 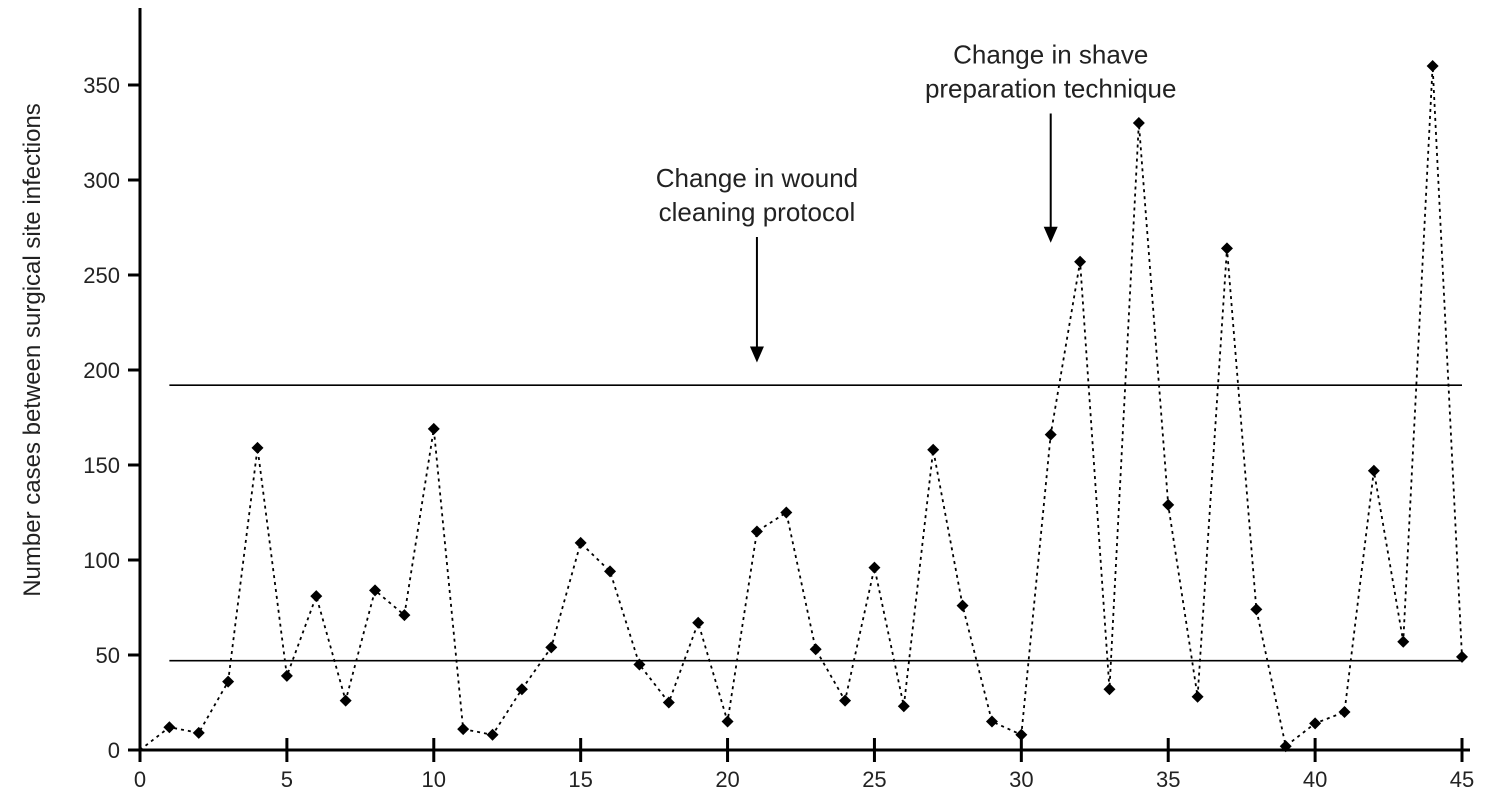 I want to click on x-tick-label-45: 45, so click(x=1462, y=779).